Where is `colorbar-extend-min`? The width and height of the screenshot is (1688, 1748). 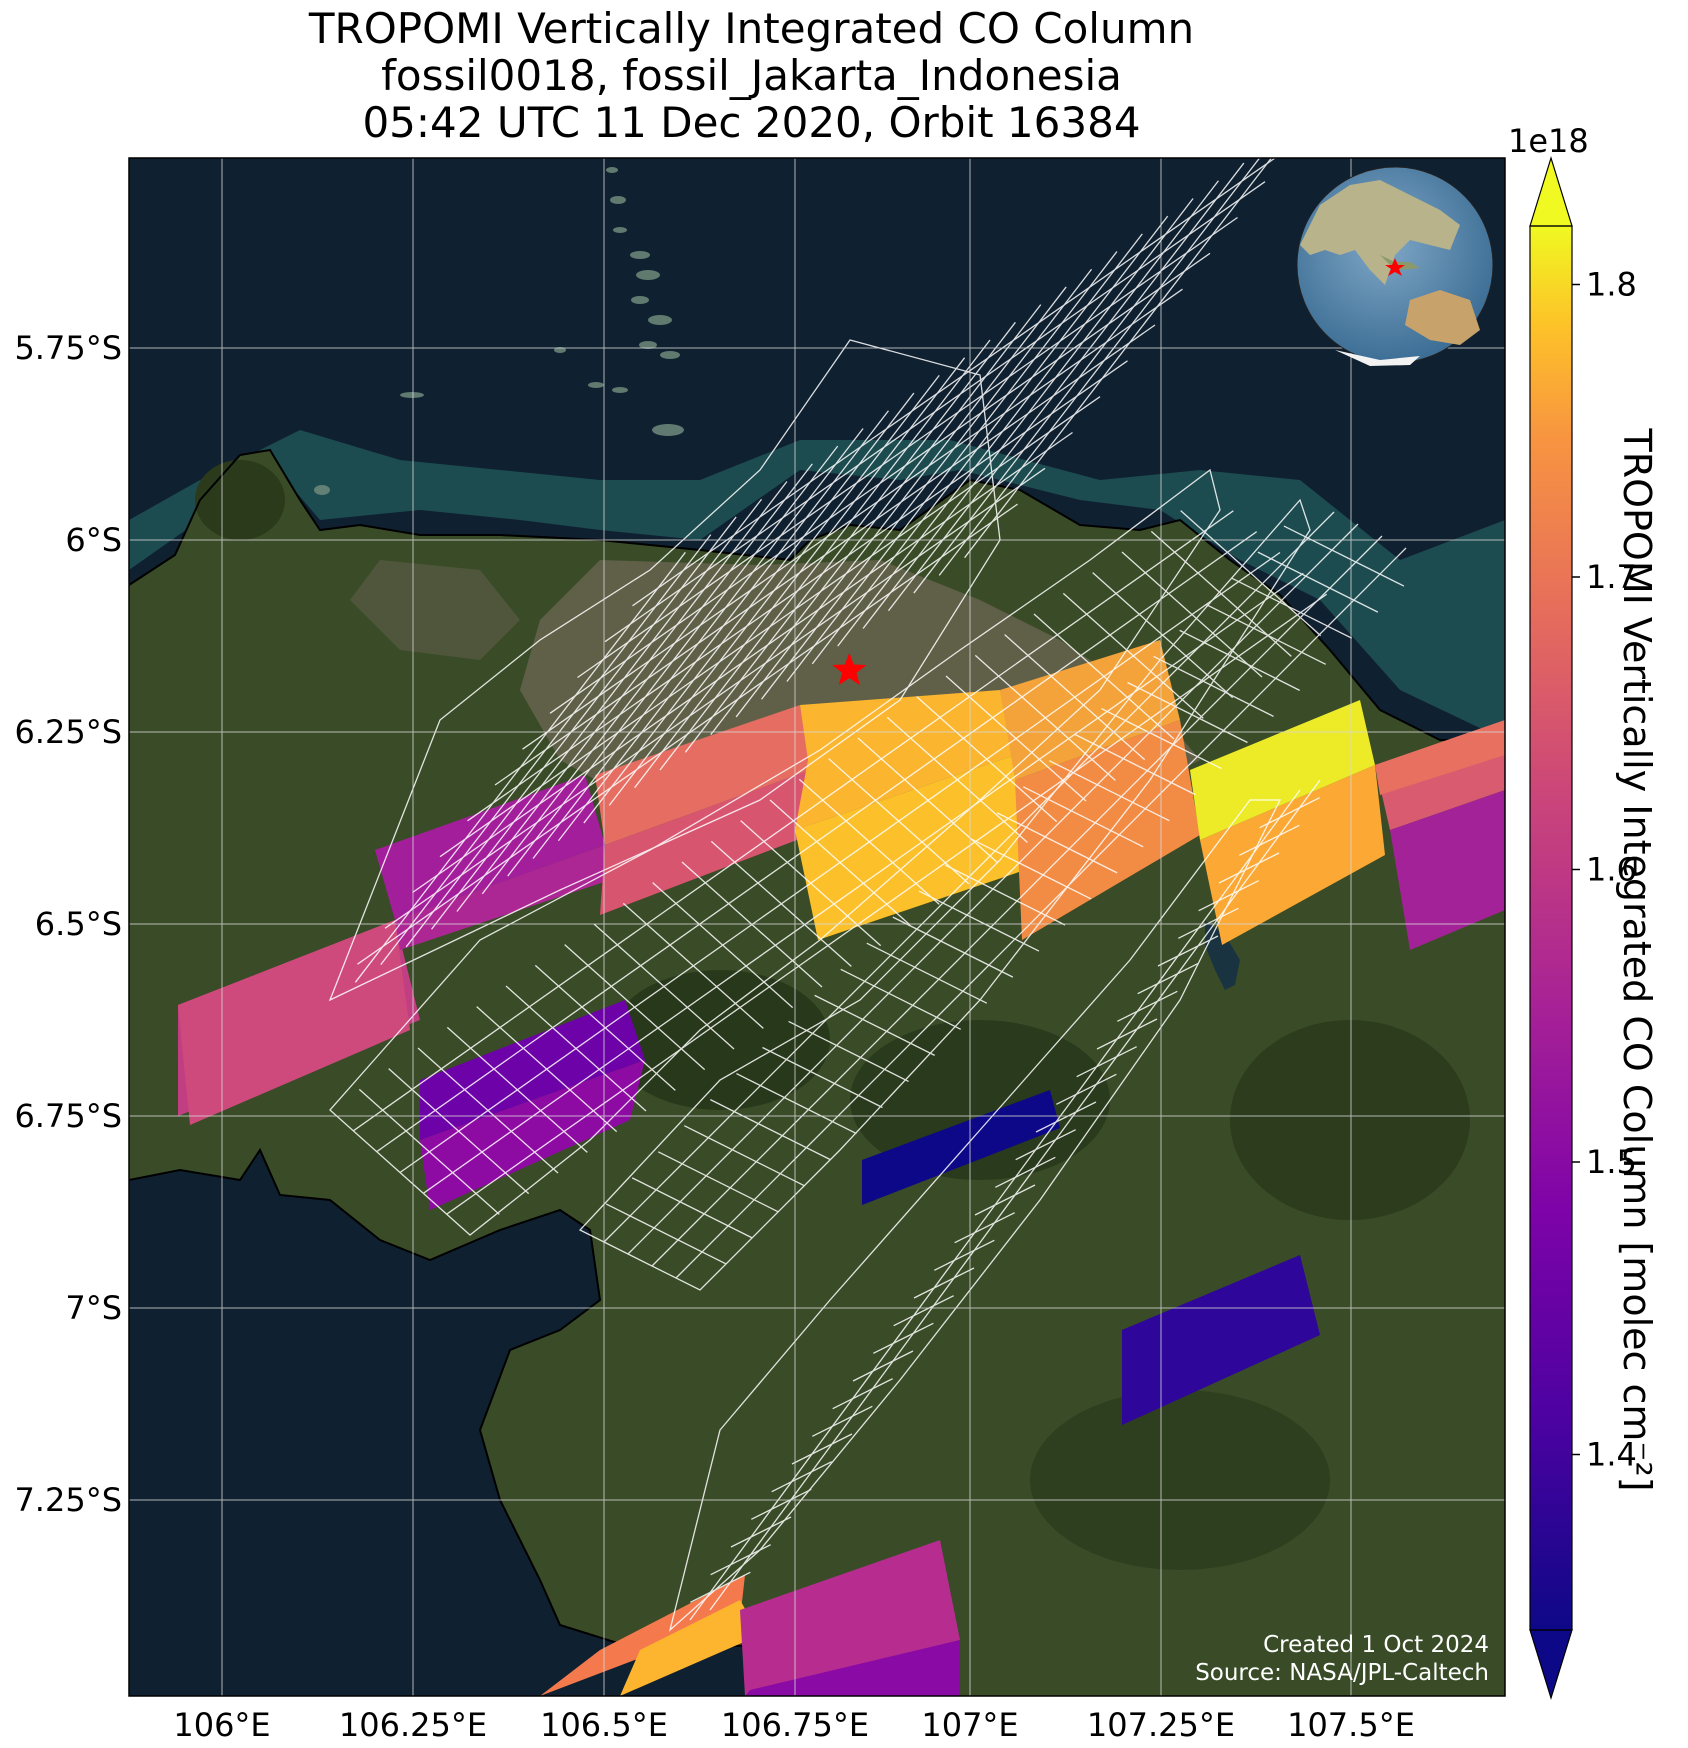
colorbar-extend-min is located at coordinates (1551, 1665).